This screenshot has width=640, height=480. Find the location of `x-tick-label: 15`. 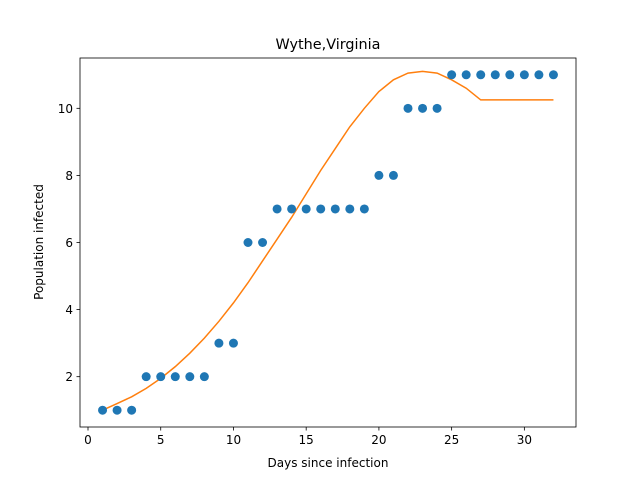

x-tick-label: 15 is located at coordinates (306, 440).